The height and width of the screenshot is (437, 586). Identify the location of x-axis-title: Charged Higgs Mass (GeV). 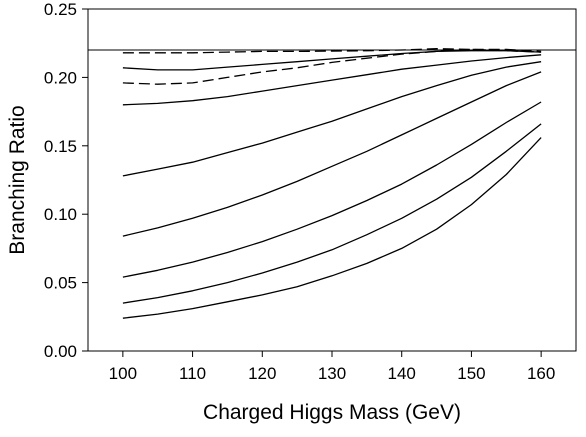
(332, 412).